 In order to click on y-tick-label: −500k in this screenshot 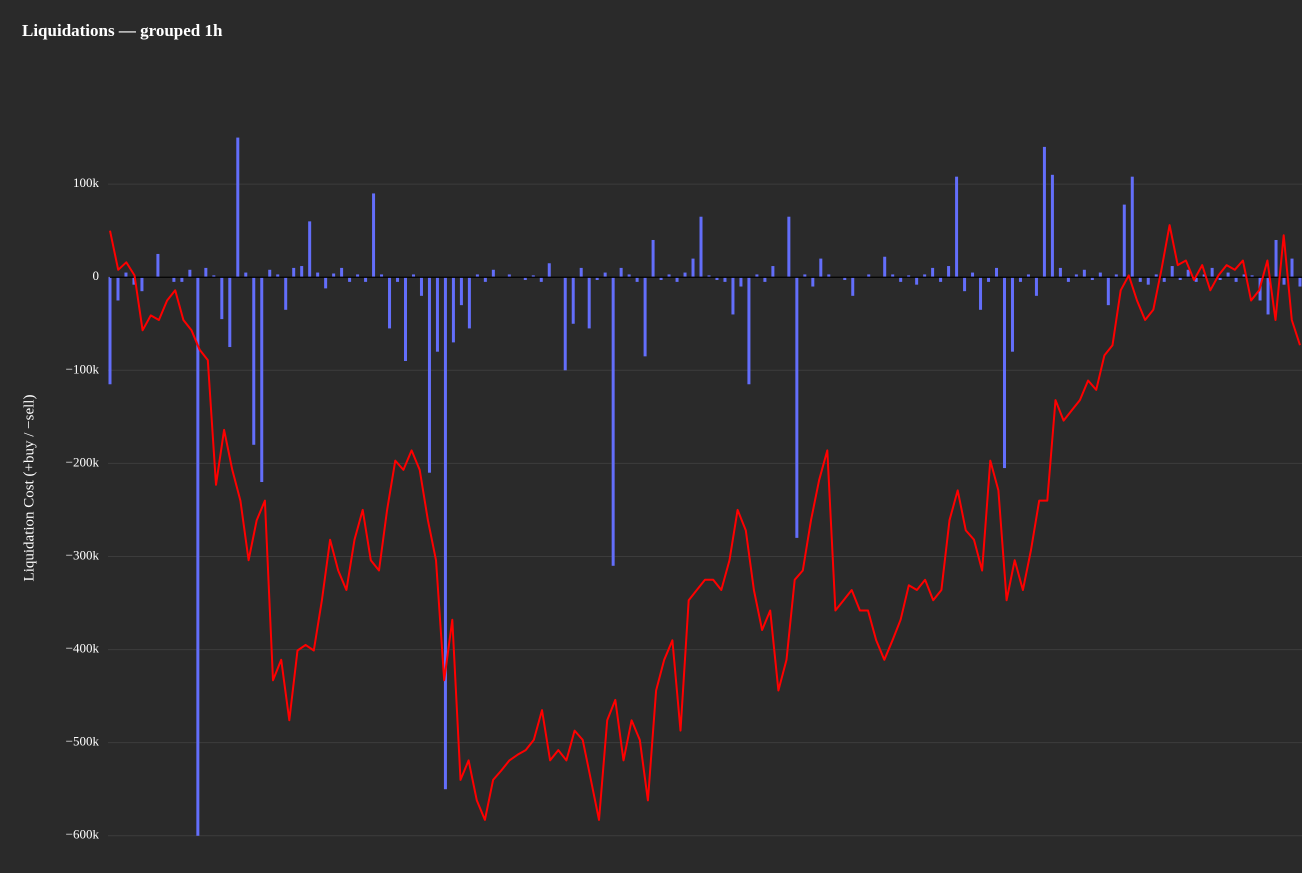, I will do `click(83, 741)`.